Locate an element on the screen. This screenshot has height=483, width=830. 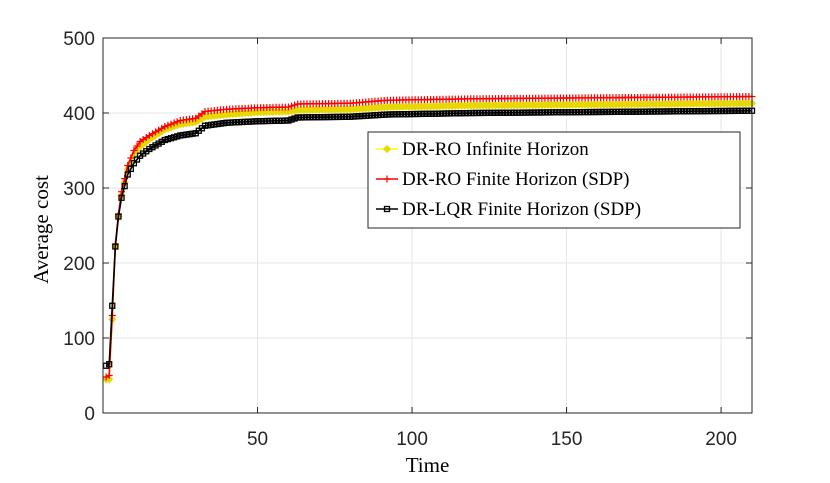
x-tick-label: 200 is located at coordinates (721, 439).